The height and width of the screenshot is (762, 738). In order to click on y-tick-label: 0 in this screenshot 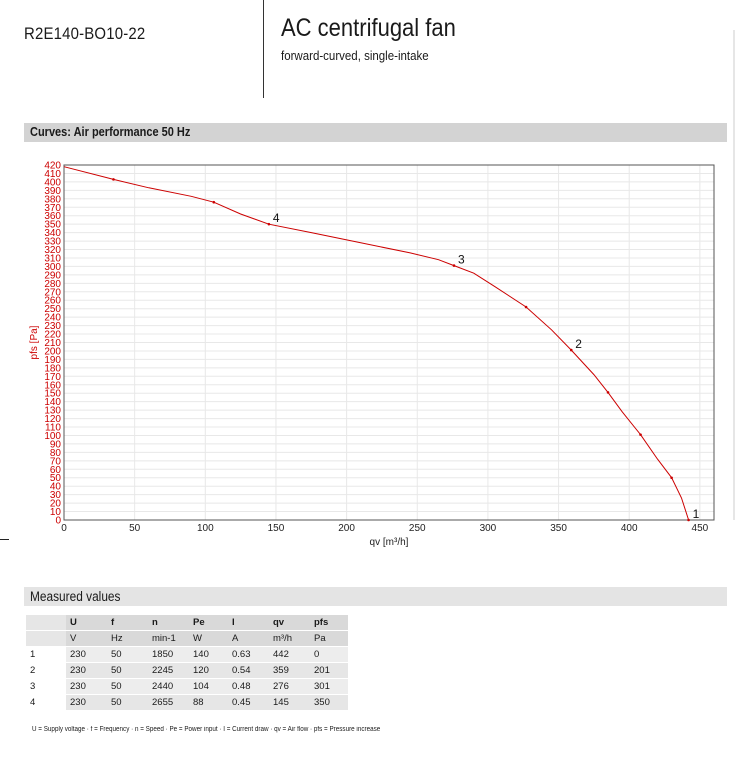, I will do `click(58, 521)`.